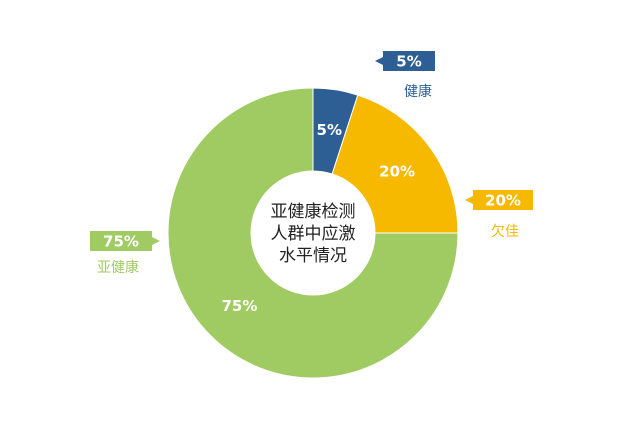 Image resolution: width=640 pixels, height=425 pixels. Describe the element at coordinates (505, 232) in the screenshot. I see `category-label: 欠佳` at that location.